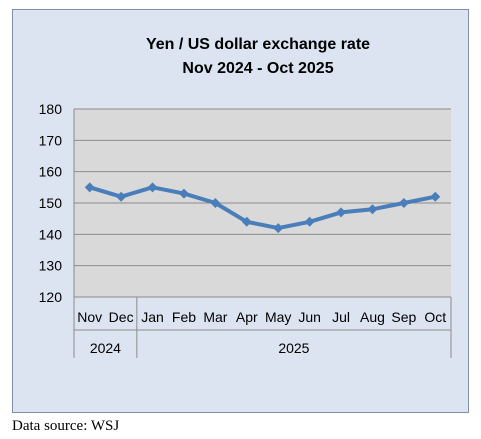  I want to click on data-point-jul, so click(341, 212).